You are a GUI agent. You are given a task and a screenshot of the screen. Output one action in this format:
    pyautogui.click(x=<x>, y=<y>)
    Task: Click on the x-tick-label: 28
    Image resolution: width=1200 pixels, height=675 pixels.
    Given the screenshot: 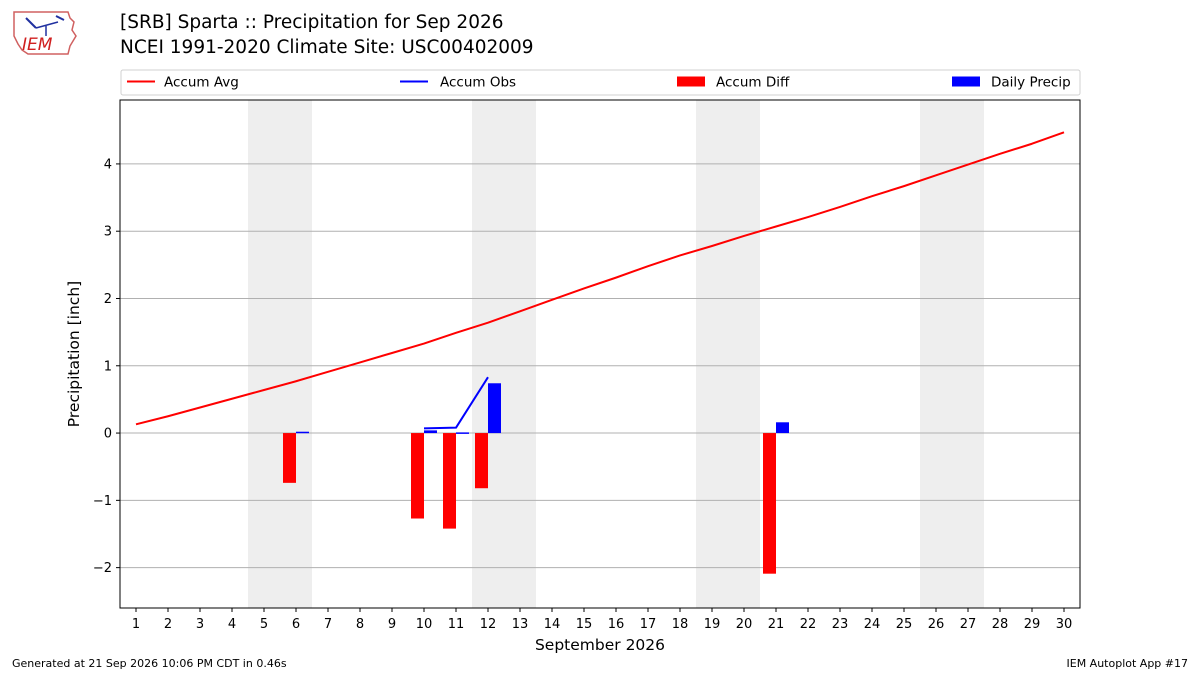 What is the action you would take?
    pyautogui.click(x=1000, y=624)
    